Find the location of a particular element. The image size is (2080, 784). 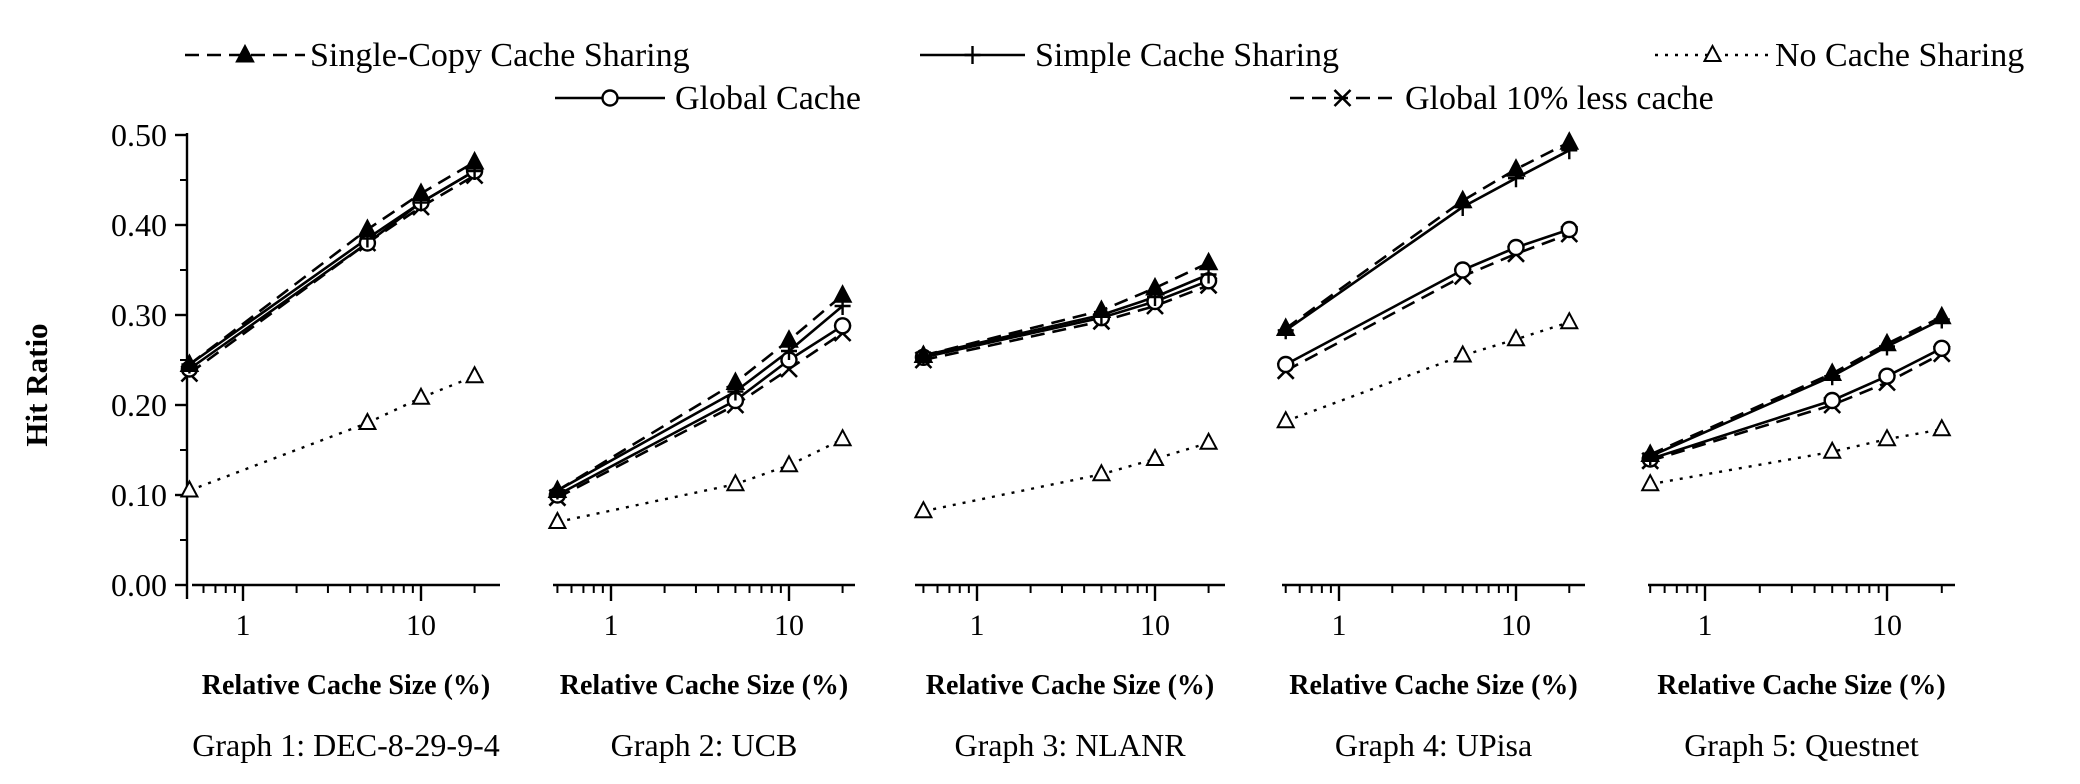

y-tick-label: 0.30 is located at coordinates (139, 315).